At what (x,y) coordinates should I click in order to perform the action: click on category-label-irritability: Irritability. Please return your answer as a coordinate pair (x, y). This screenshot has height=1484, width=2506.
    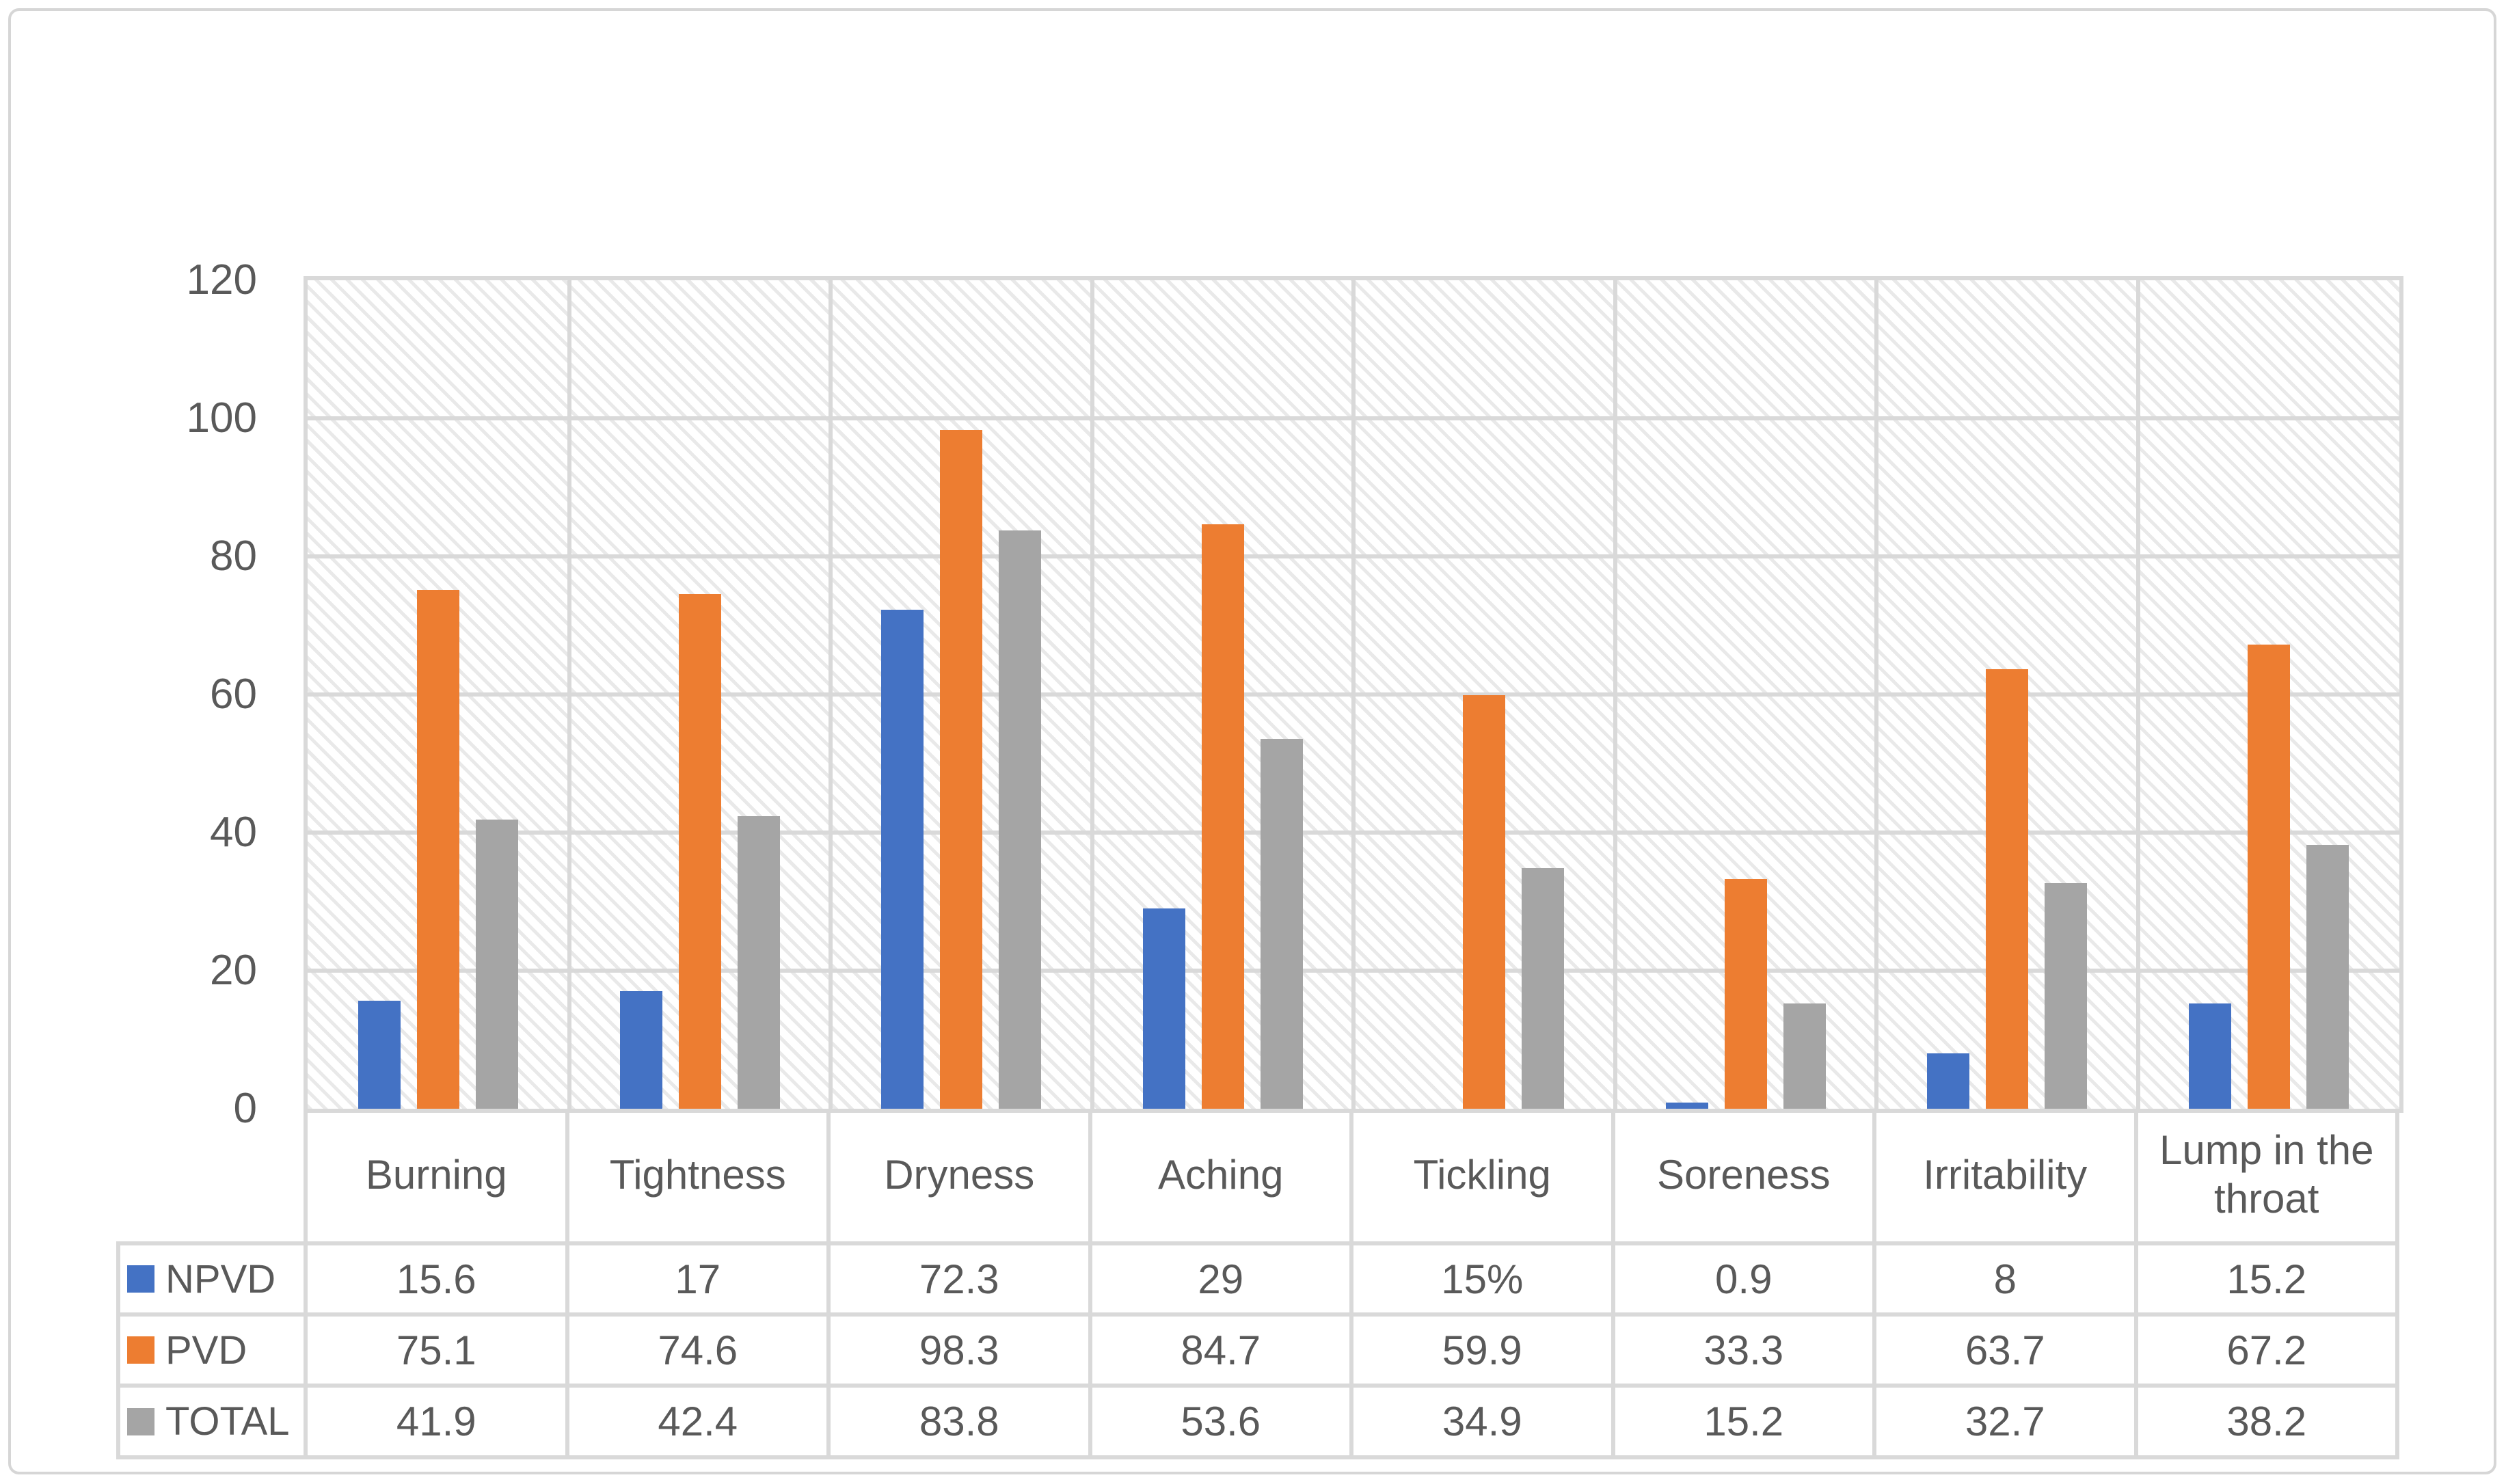
    Looking at the image, I should click on (2007, 1177).